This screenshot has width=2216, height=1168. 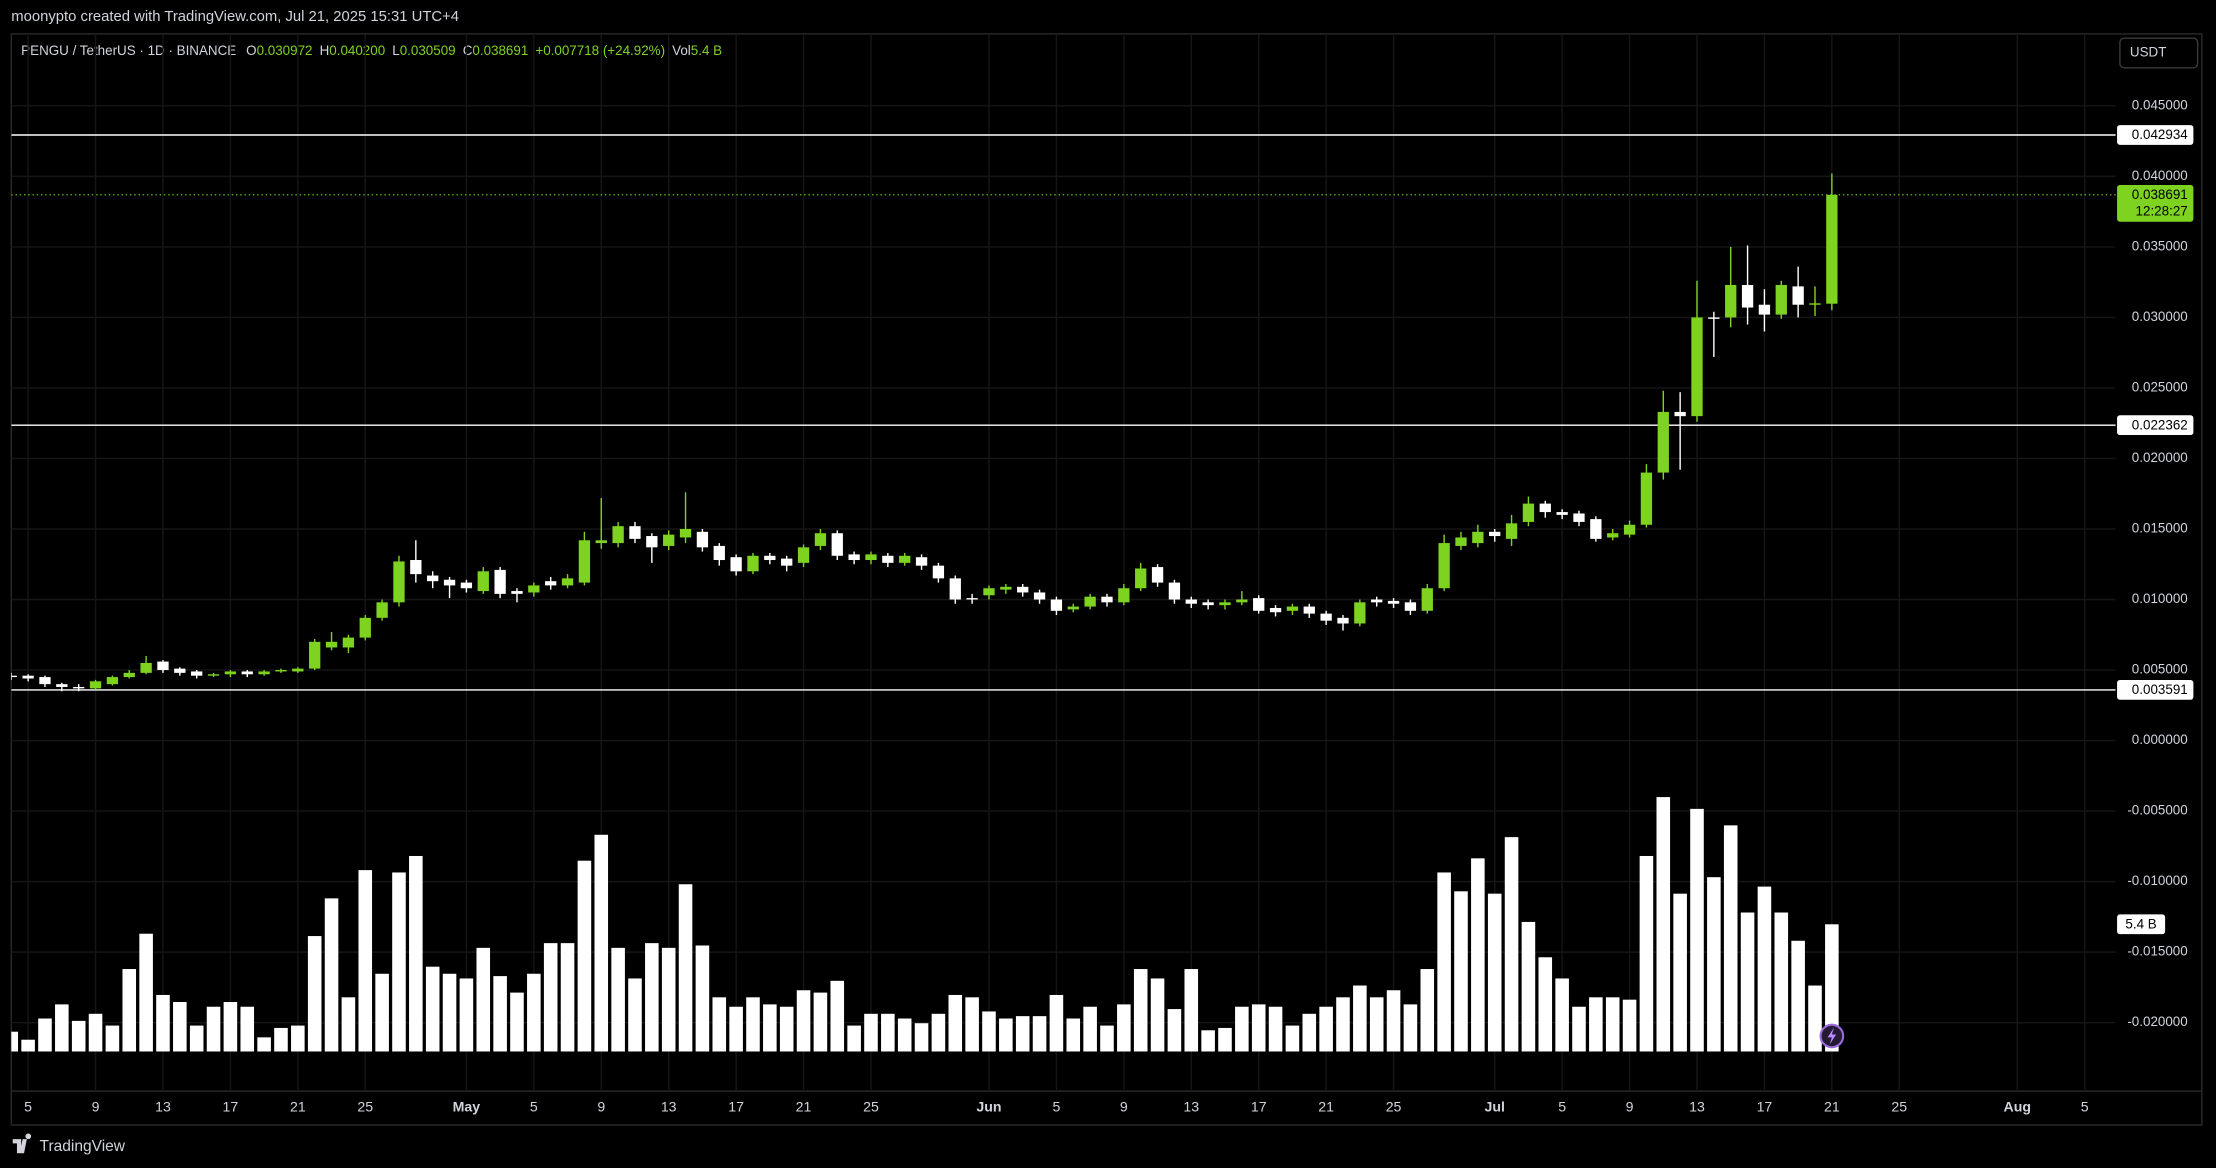 What do you see at coordinates (600, 49) in the screenshot?
I see `legend-change: +0.007718 (+24.92%)` at bounding box center [600, 49].